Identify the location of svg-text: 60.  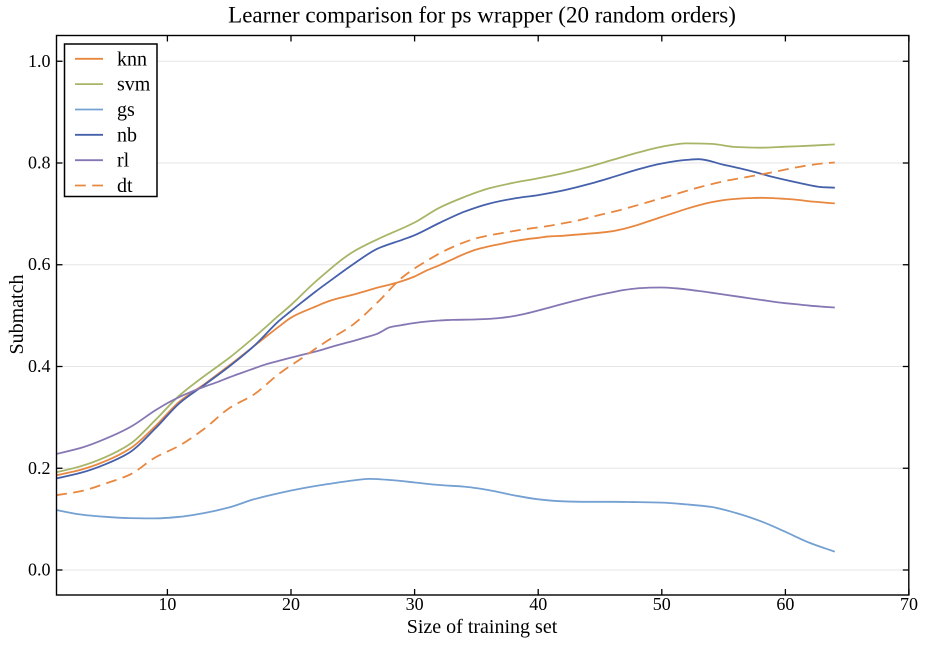
(785, 604).